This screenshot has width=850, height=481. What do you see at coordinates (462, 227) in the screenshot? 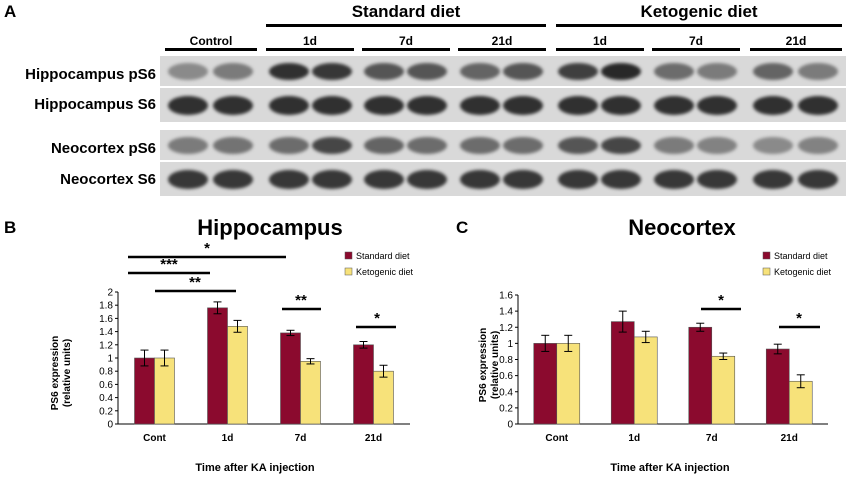
I see `panel-c-label: C` at bounding box center [462, 227].